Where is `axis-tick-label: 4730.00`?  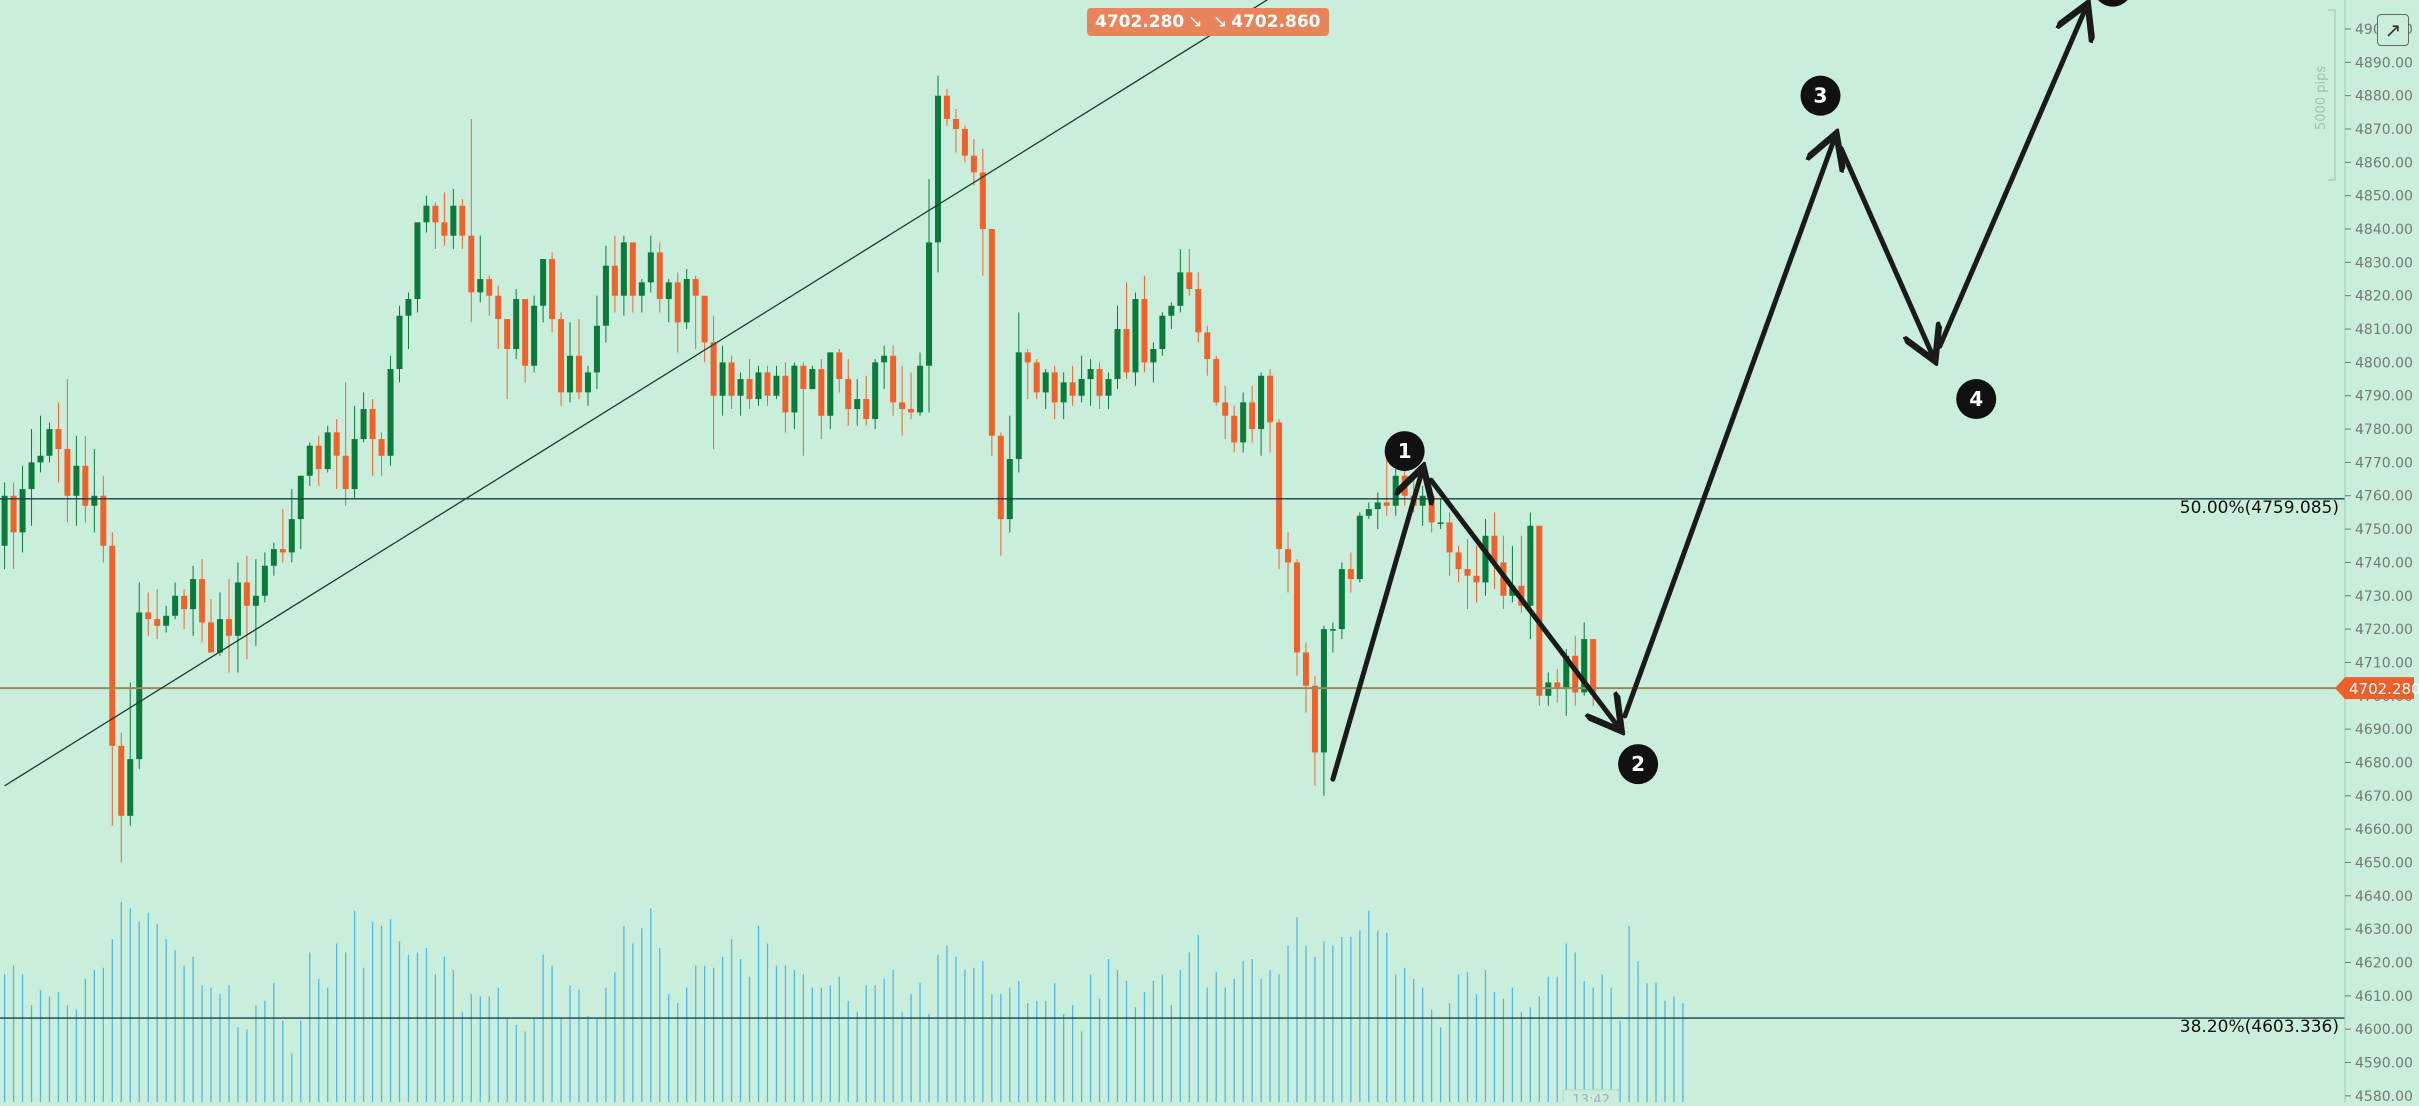 axis-tick-label: 4730.00 is located at coordinates (2384, 597).